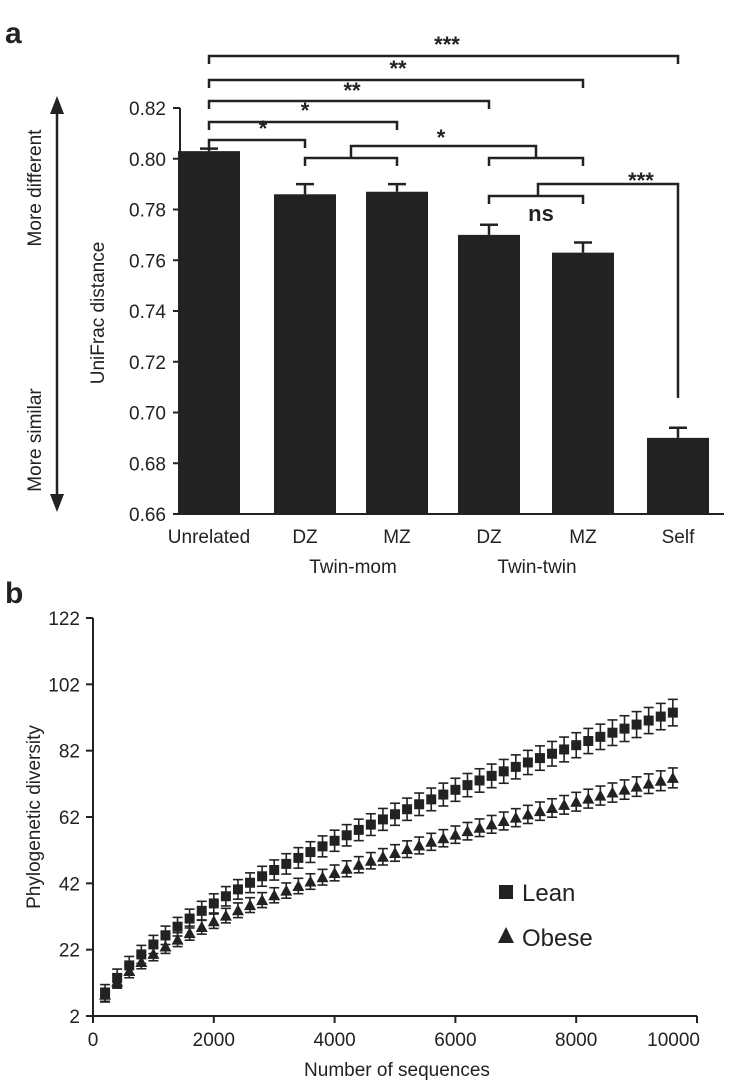 The height and width of the screenshot is (1091, 750). I want to click on category-label-self: Self, so click(678, 537).